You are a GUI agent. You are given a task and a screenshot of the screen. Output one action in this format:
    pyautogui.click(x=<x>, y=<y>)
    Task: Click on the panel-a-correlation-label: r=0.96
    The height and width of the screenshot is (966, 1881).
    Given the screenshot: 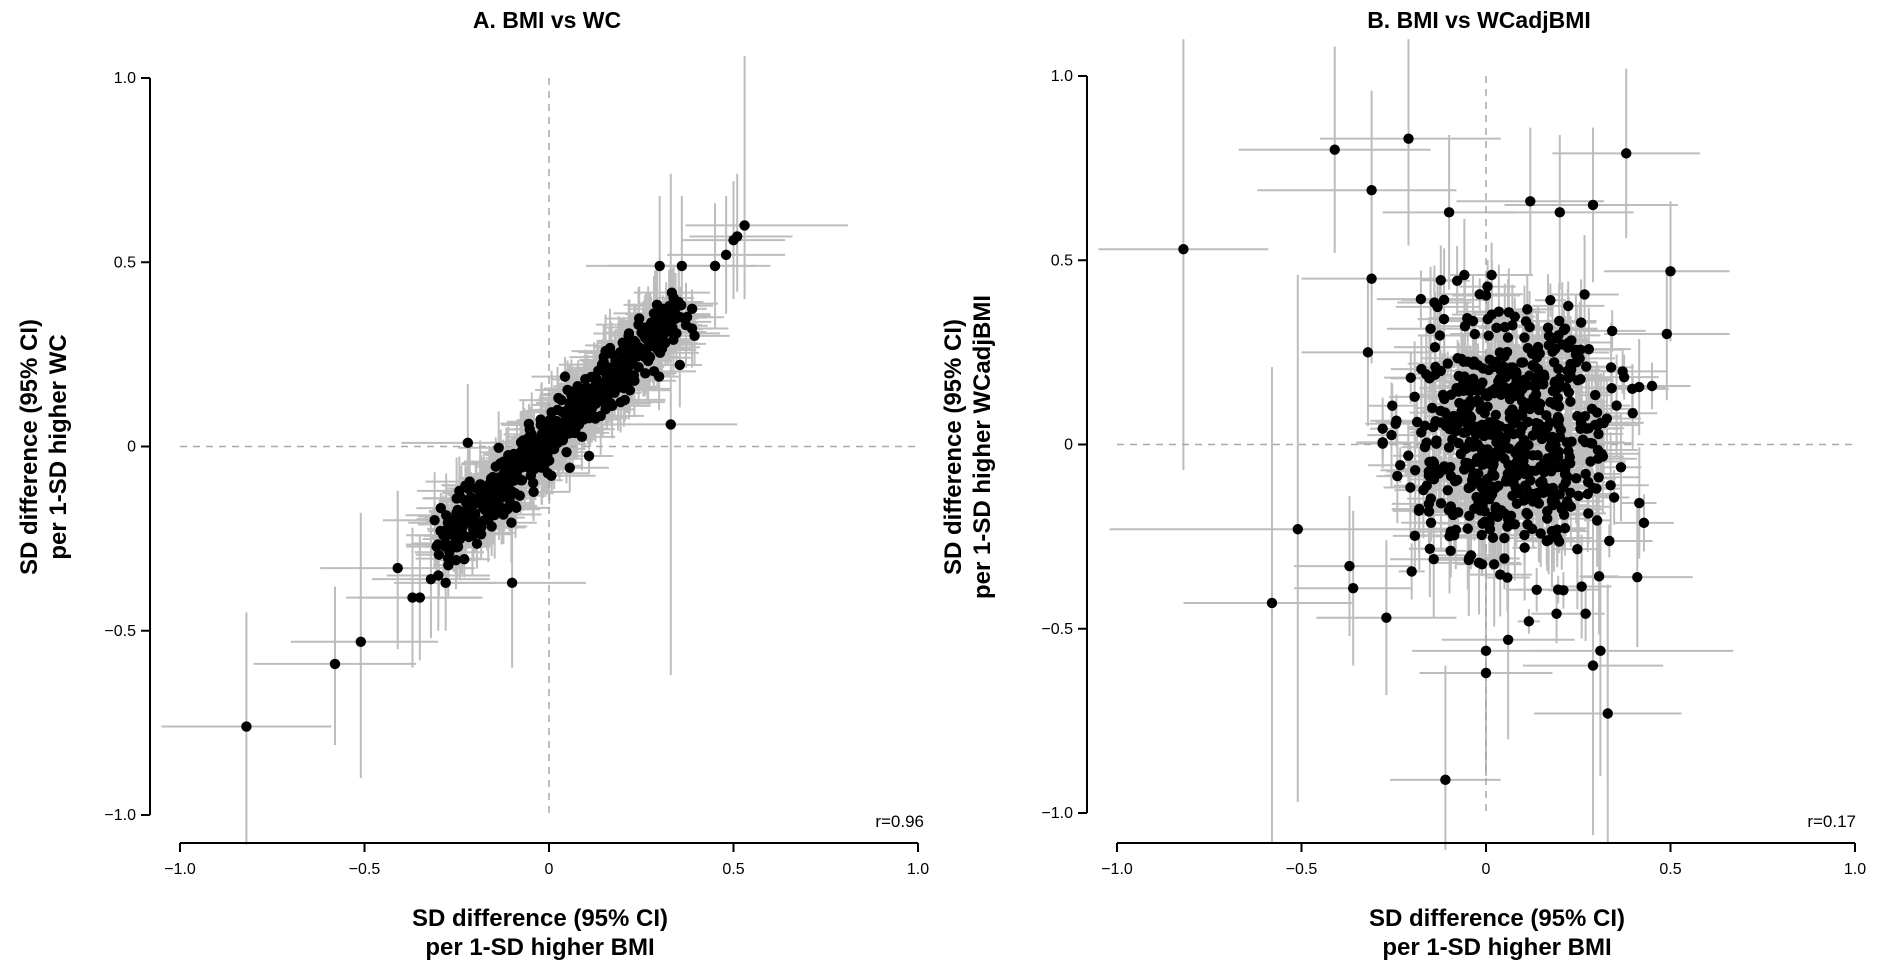 What is the action you would take?
    pyautogui.click(x=899, y=821)
    